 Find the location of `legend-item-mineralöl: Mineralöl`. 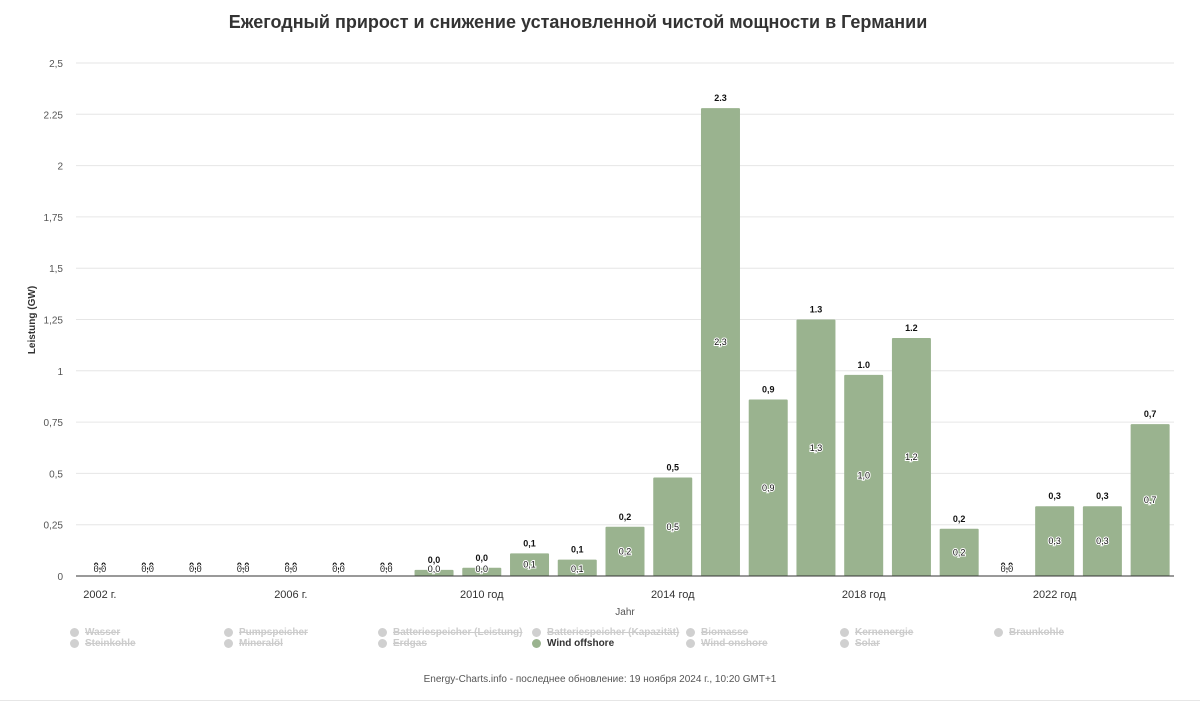

legend-item-mineralöl: Mineralöl is located at coordinates (253, 643).